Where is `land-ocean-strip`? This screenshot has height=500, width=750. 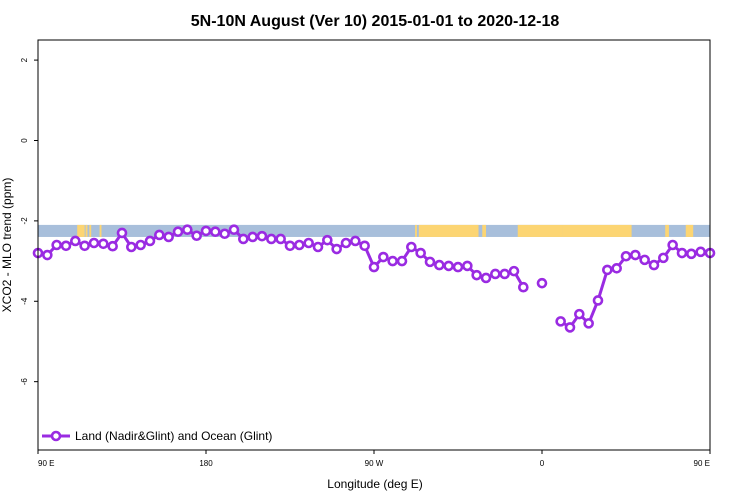
land-ocean-strip is located at coordinates (374, 230).